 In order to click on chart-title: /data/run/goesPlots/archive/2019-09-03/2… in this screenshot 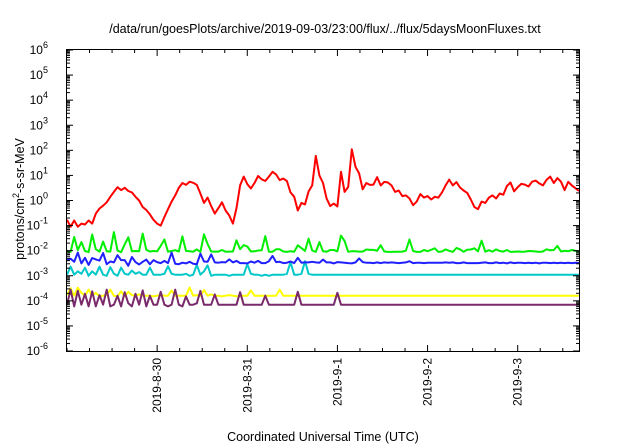, I will do `click(325, 29)`.